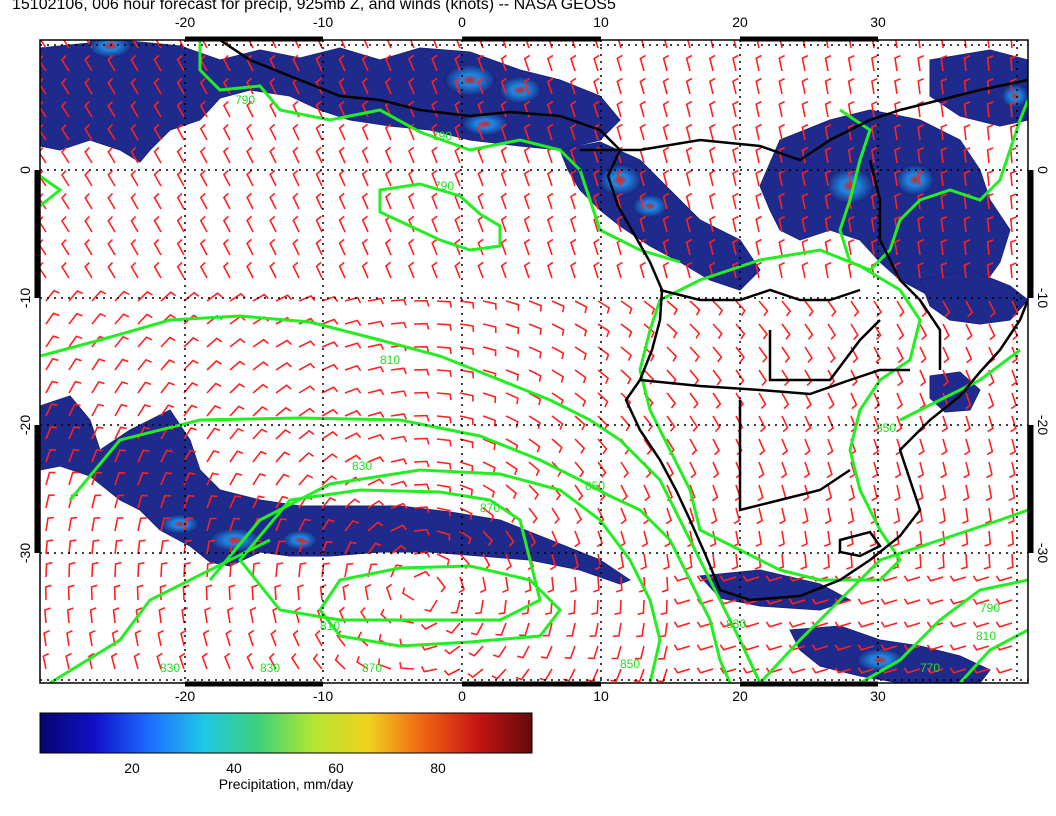  I want to click on precip-east-coast, so click(973, 297).